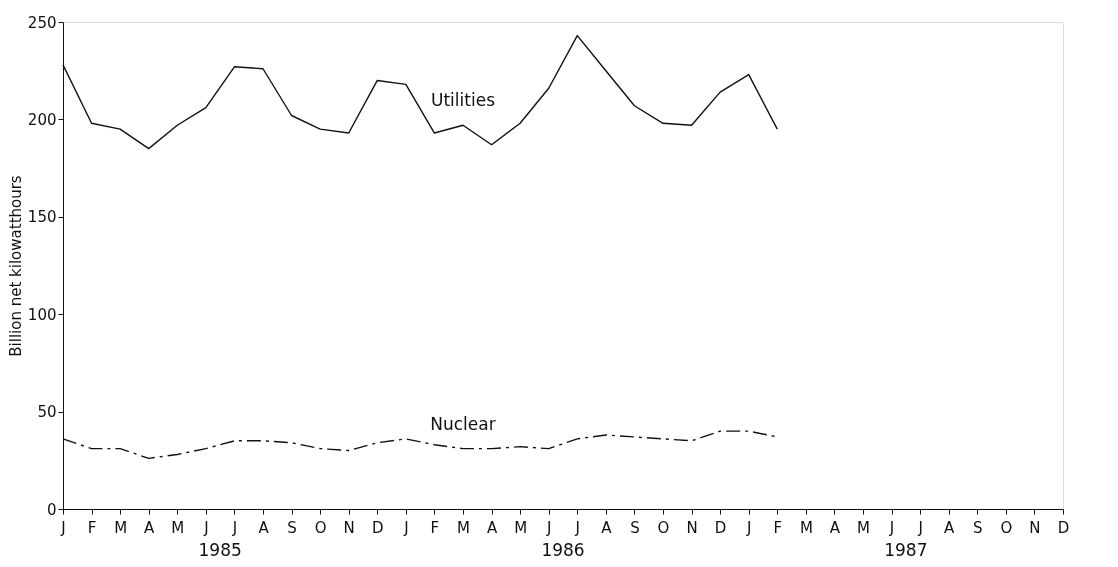 The image size is (1118, 567). What do you see at coordinates (42, 314) in the screenshot?
I see `y-tick-label: 100` at bounding box center [42, 314].